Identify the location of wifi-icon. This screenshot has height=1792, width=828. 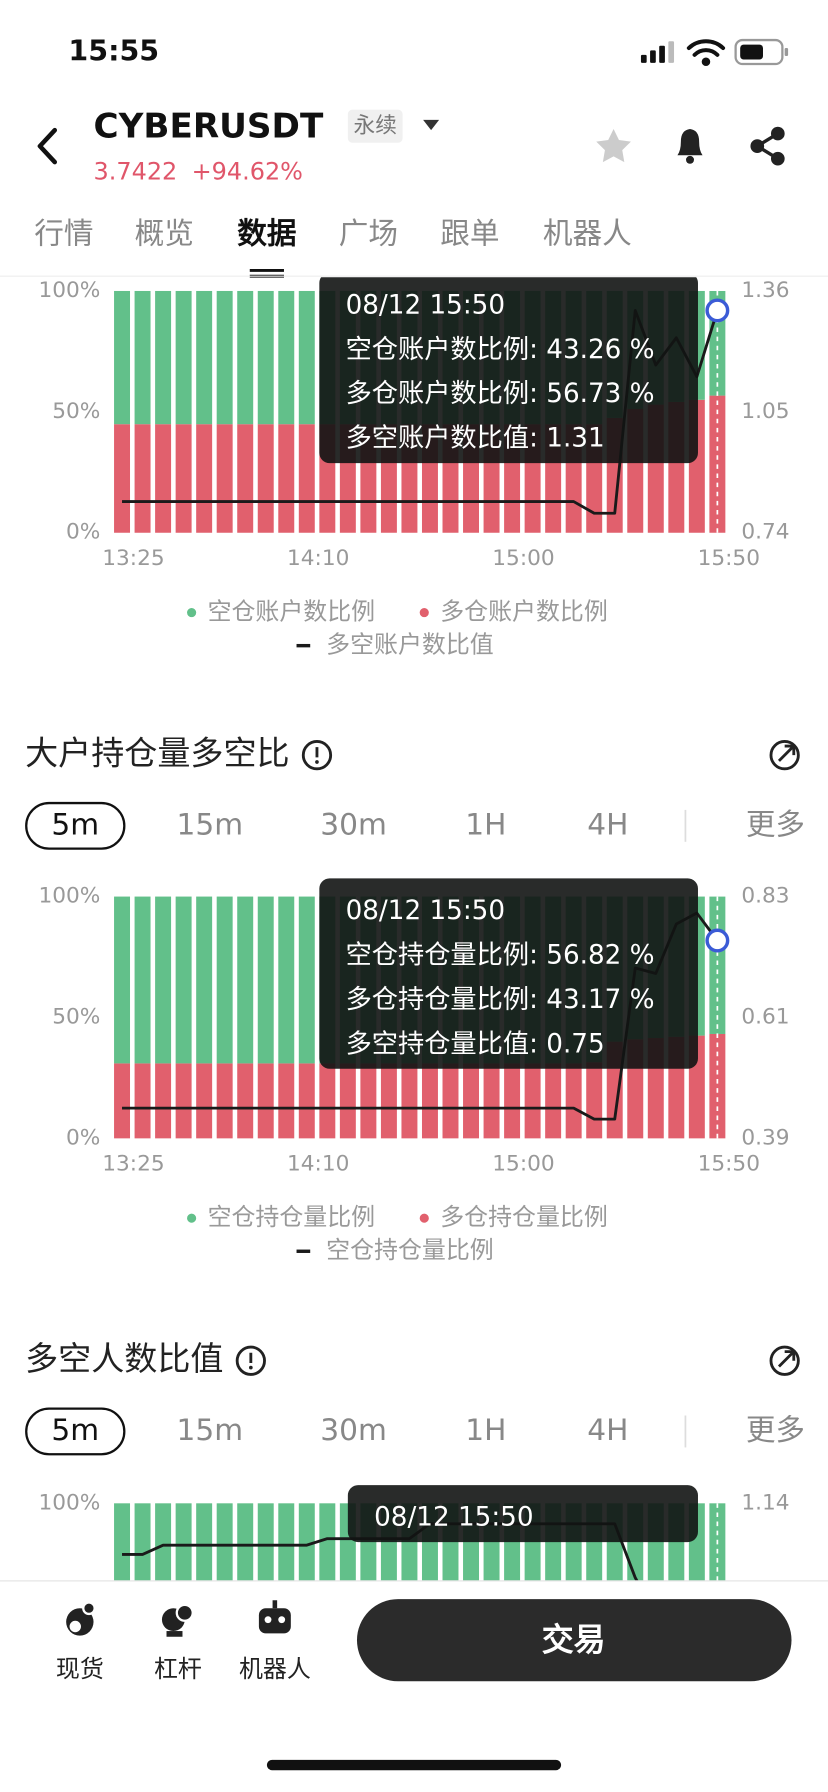
(706, 53).